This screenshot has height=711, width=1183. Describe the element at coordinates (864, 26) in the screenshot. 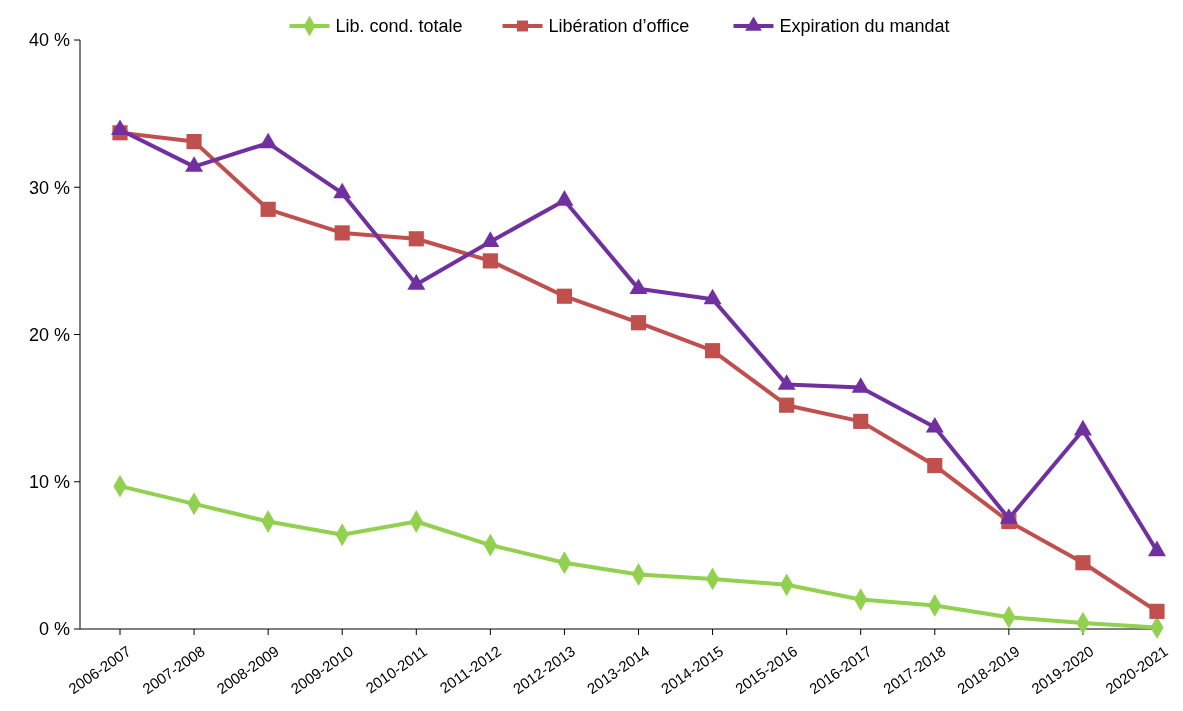

I see `legend-label: Expiration du mandat` at that location.